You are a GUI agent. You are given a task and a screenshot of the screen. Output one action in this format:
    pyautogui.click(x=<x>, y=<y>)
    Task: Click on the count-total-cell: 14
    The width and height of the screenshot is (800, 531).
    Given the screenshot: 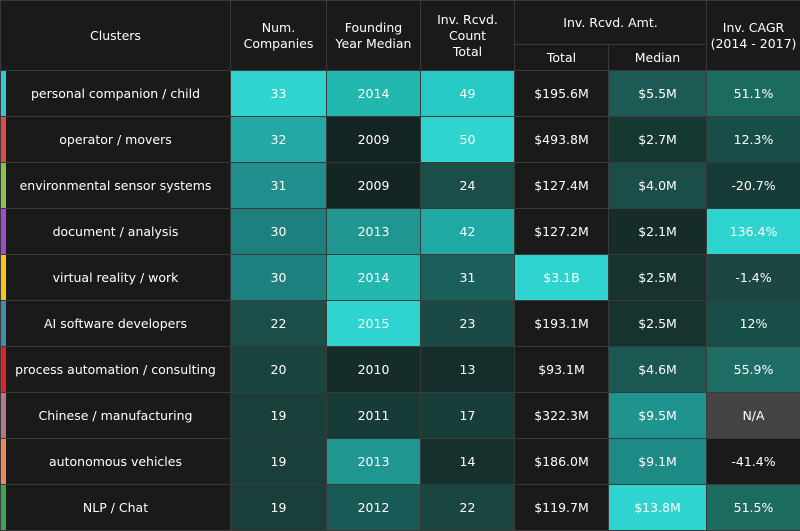 What is the action you would take?
    pyautogui.click(x=468, y=462)
    